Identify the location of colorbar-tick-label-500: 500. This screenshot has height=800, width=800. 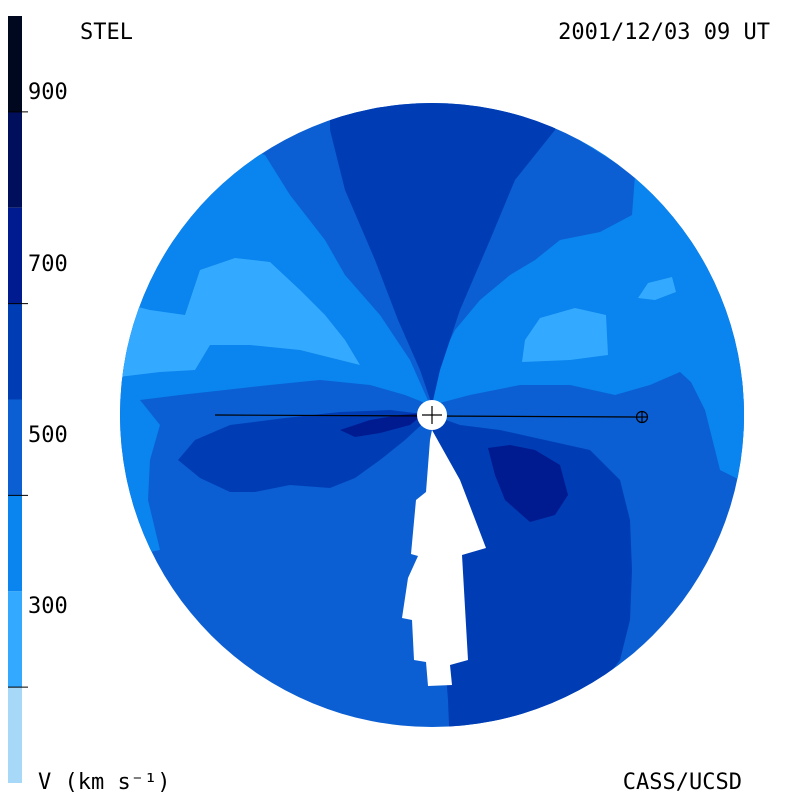
(48, 435).